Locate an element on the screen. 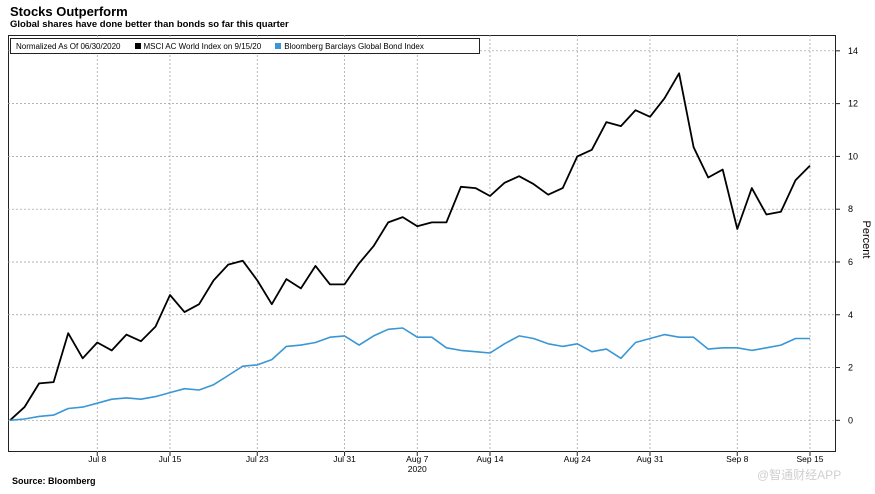 The width and height of the screenshot is (875, 494). legend-label-msci: MSCI AC World Index on 9/15/20 is located at coordinates (202, 46).